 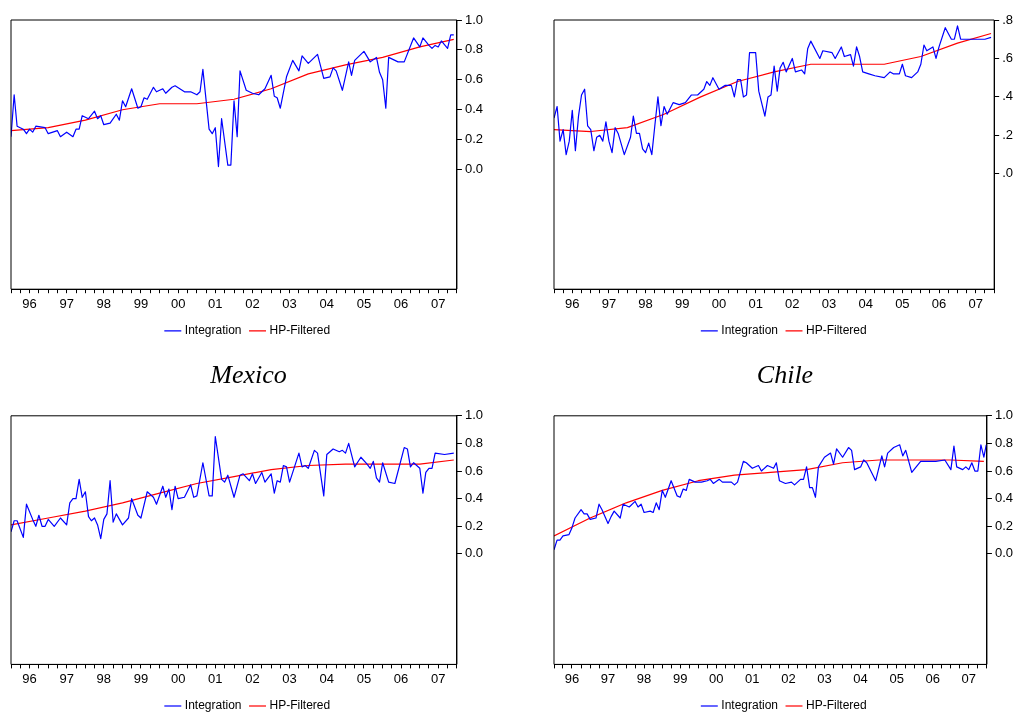 What do you see at coordinates (1007, 96) in the screenshot?
I see `y-tick-label: .4` at bounding box center [1007, 96].